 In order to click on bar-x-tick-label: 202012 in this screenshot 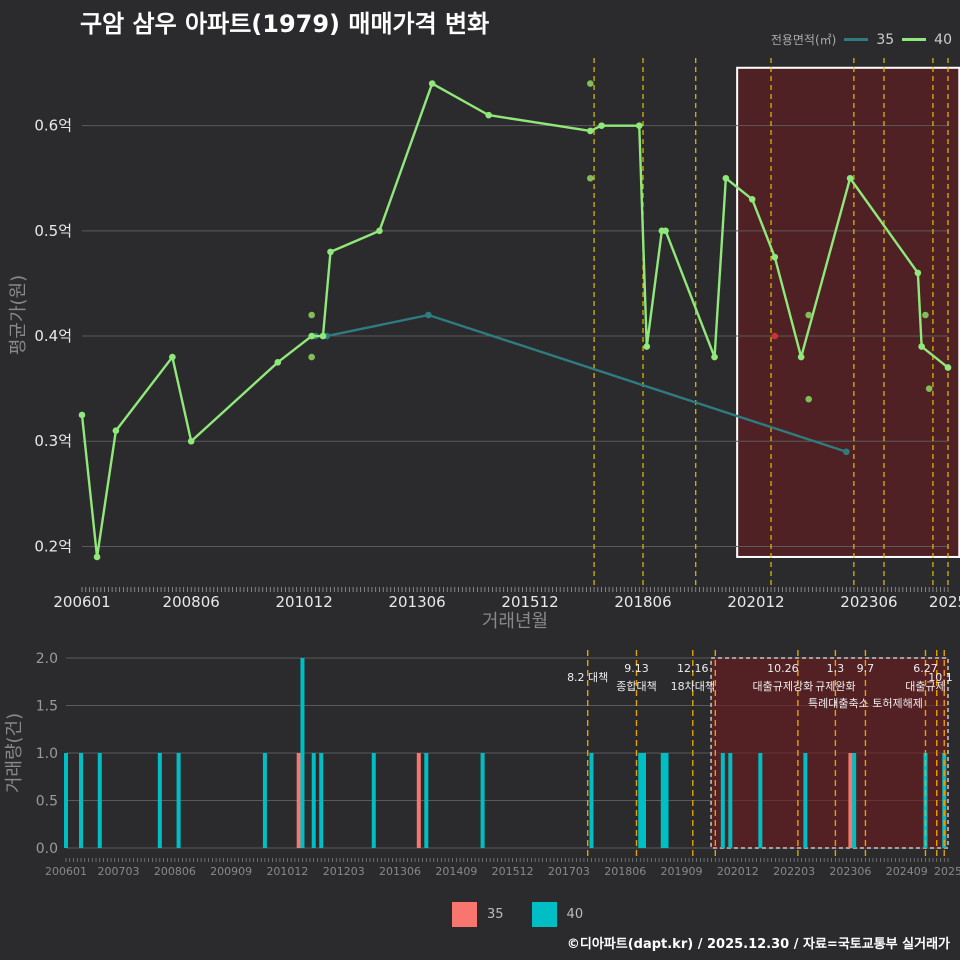, I will do `click(738, 871)`.